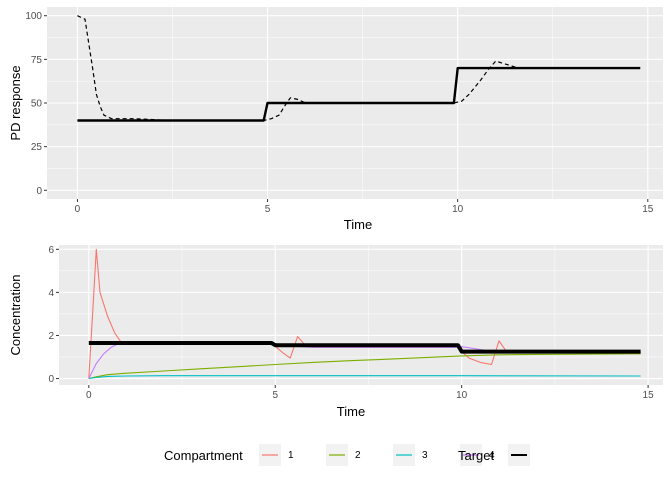 The height and width of the screenshot is (480, 672). What do you see at coordinates (37, 104) in the screenshot?
I see `y-tick-label: 50` at bounding box center [37, 104].